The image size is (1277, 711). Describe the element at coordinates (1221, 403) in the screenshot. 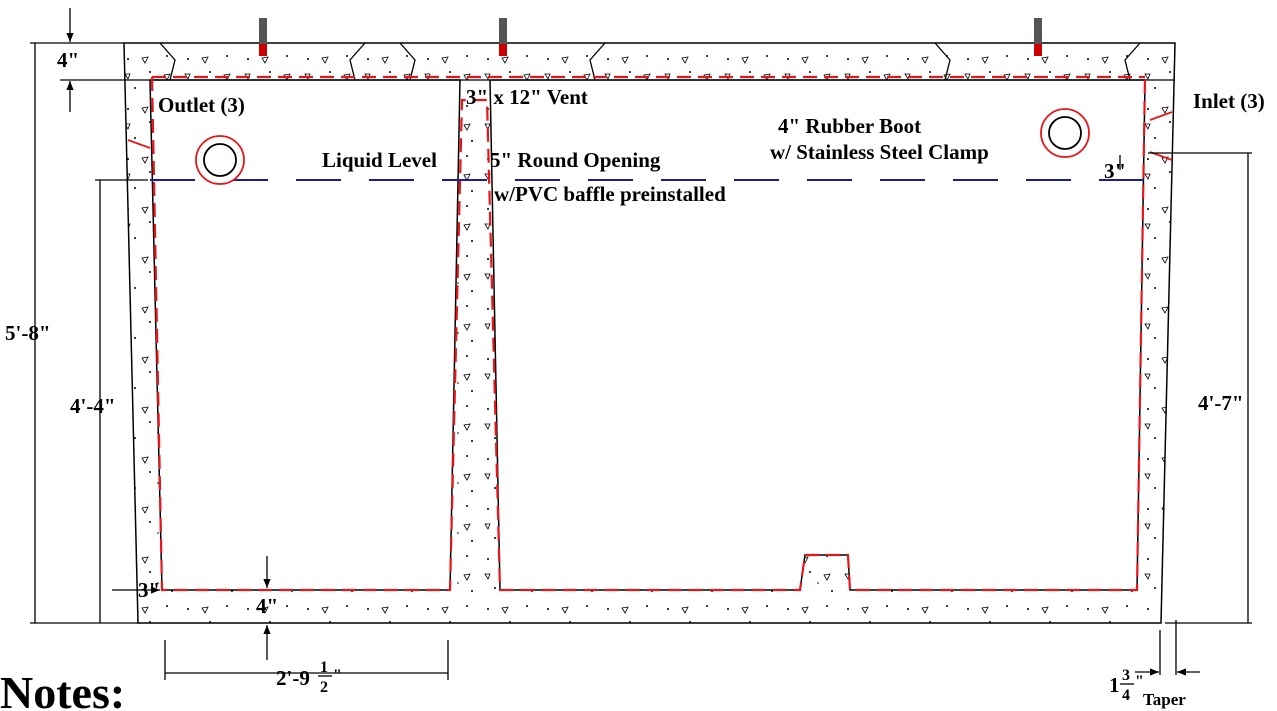

I see `dimension-label: 4'-7"` at that location.